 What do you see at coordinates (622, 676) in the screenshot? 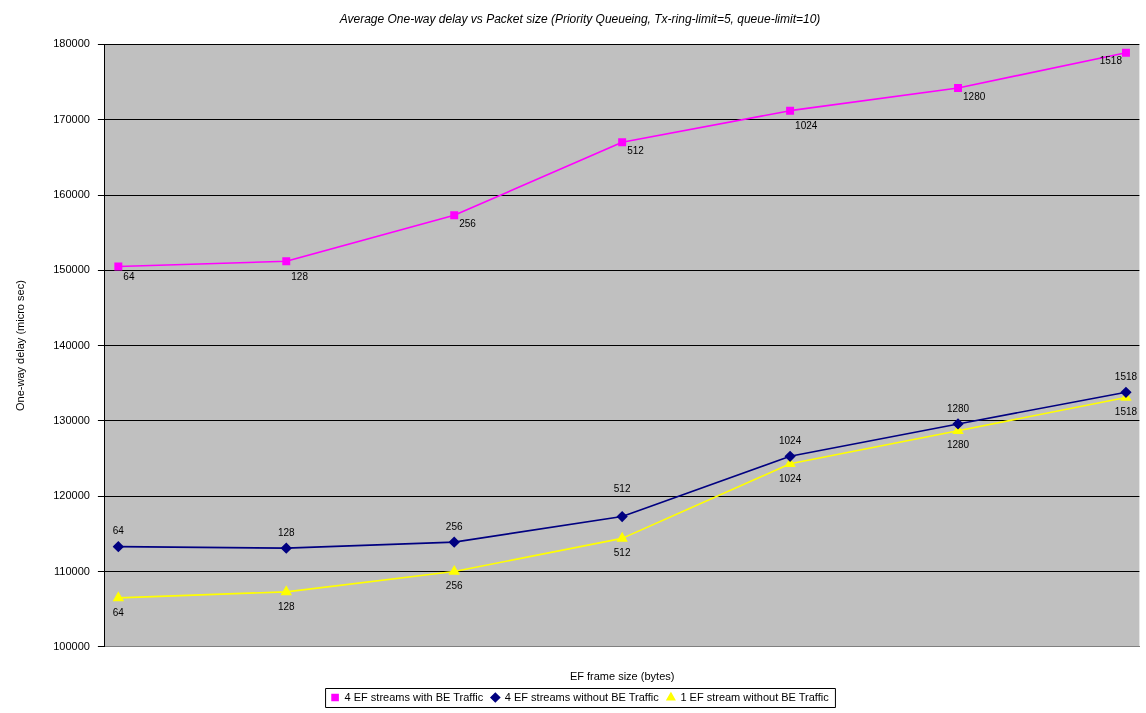
I see `x-axis-title: EF frame size (bytes)` at bounding box center [622, 676].